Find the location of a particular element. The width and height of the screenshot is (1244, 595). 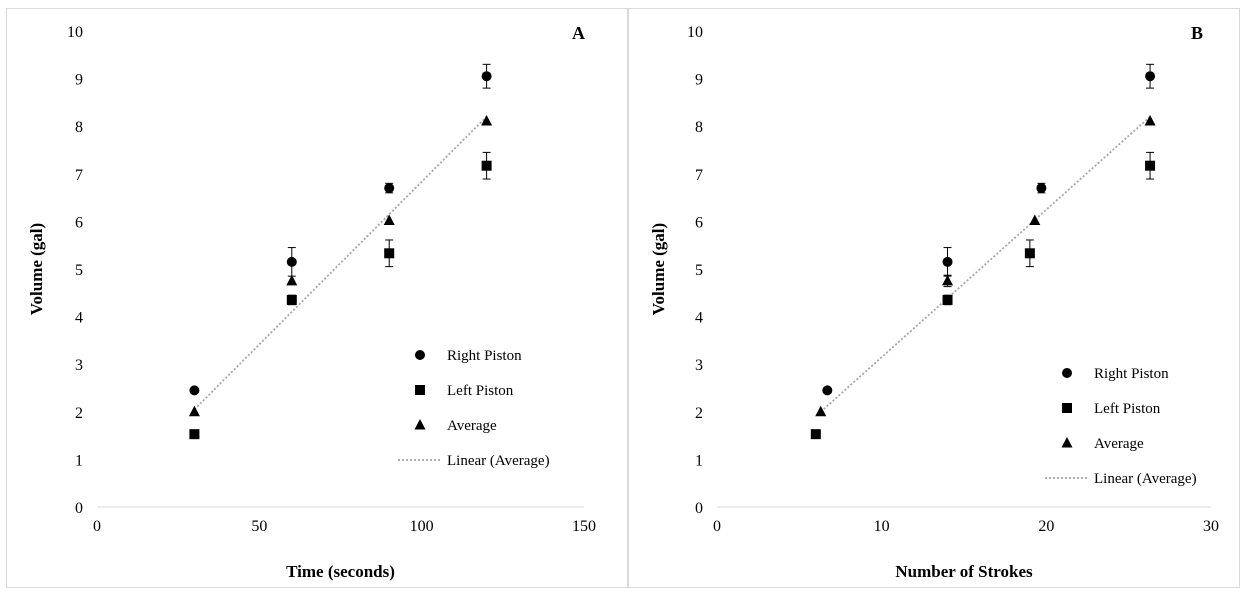

panel-label: B is located at coordinates (1197, 33).